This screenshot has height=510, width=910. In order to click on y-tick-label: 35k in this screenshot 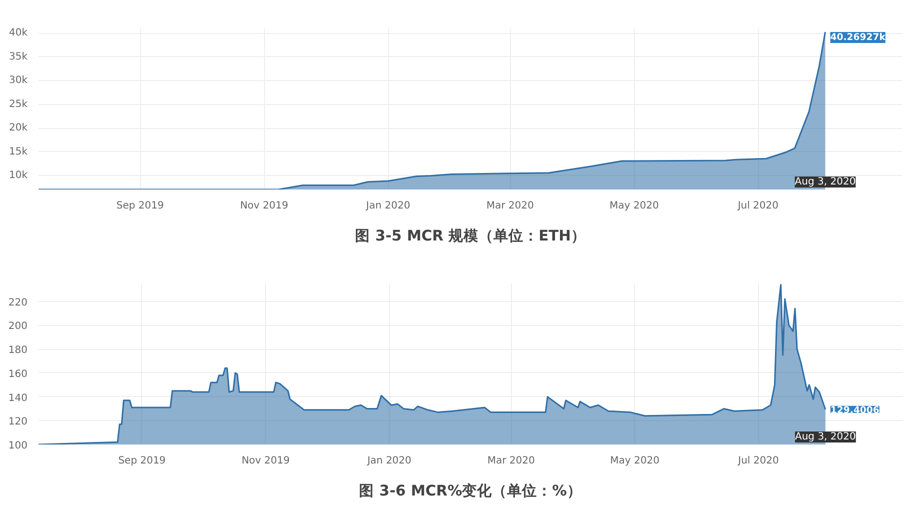, I will do `click(18, 56)`.